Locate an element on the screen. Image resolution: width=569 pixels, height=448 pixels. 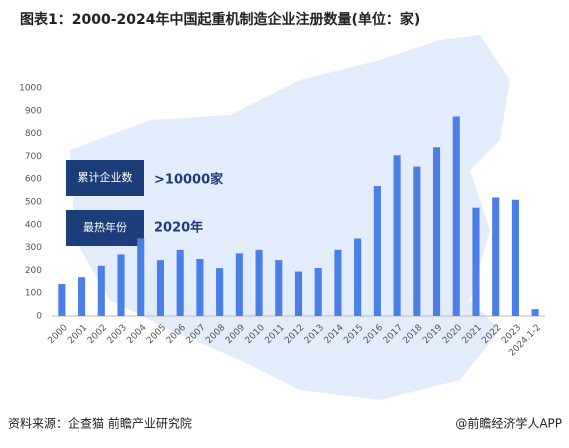
annotation-value: 2020年 is located at coordinates (178, 228).